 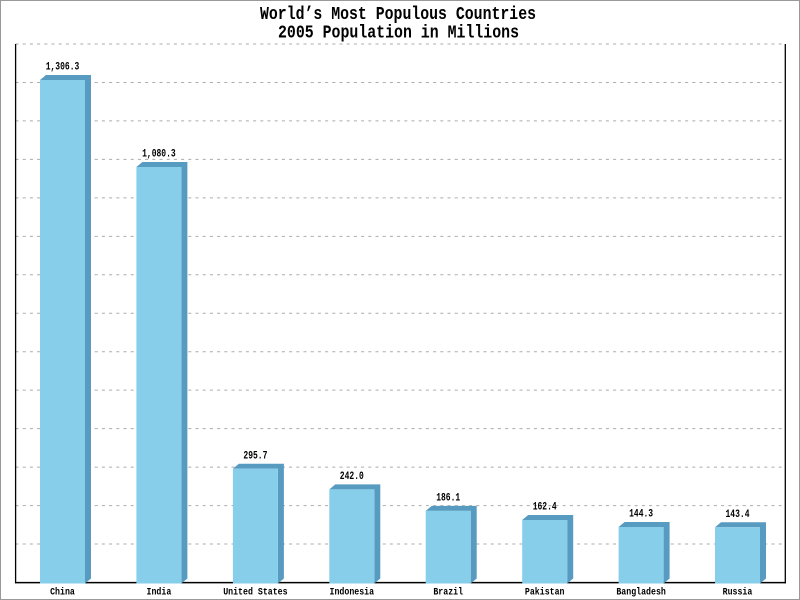 I want to click on svg-text: Indonesia, so click(x=352, y=593).